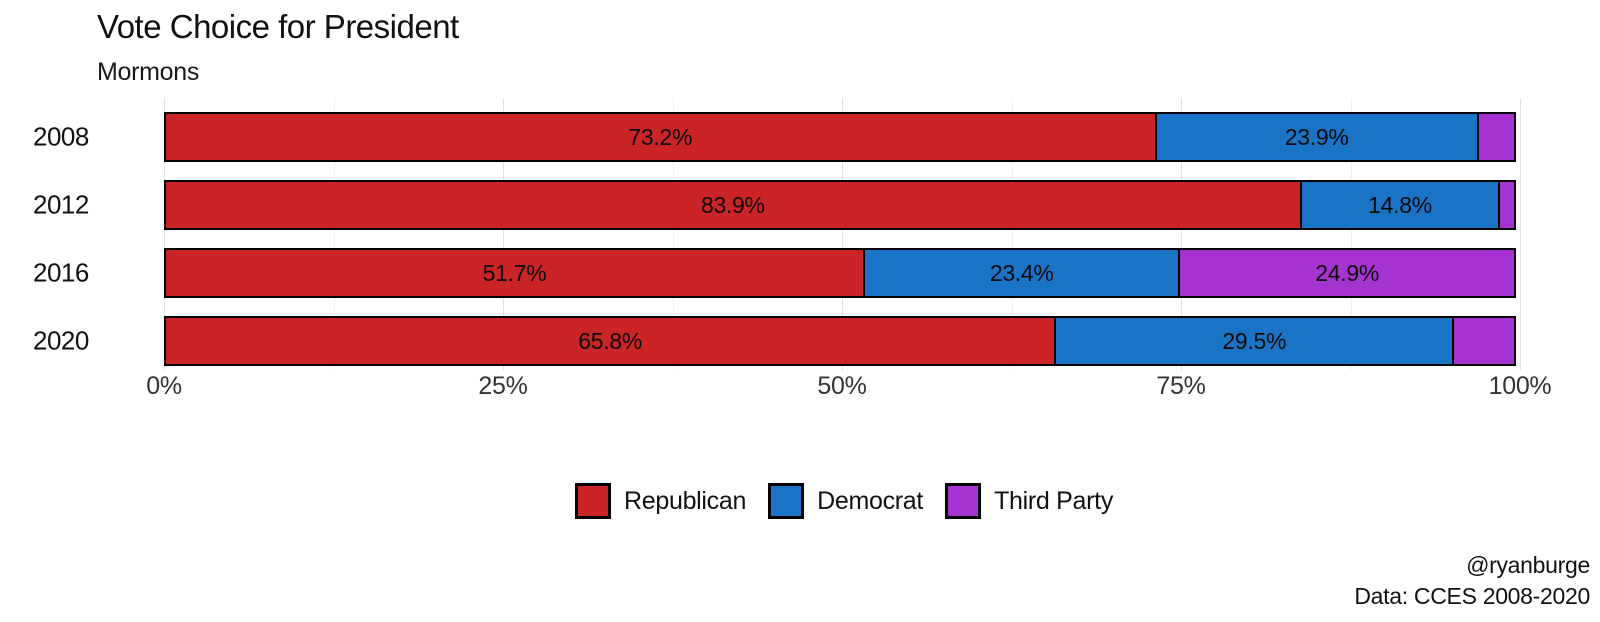 The width and height of the screenshot is (1600, 622). I want to click on x-tick-label: 25%, so click(503, 386).